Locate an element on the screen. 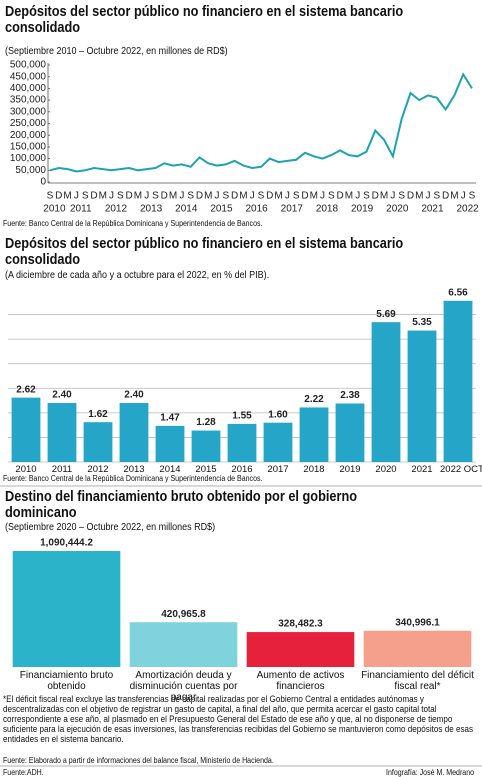 The image size is (482, 777). y-tick-label: 450,000 is located at coordinates (28, 76).